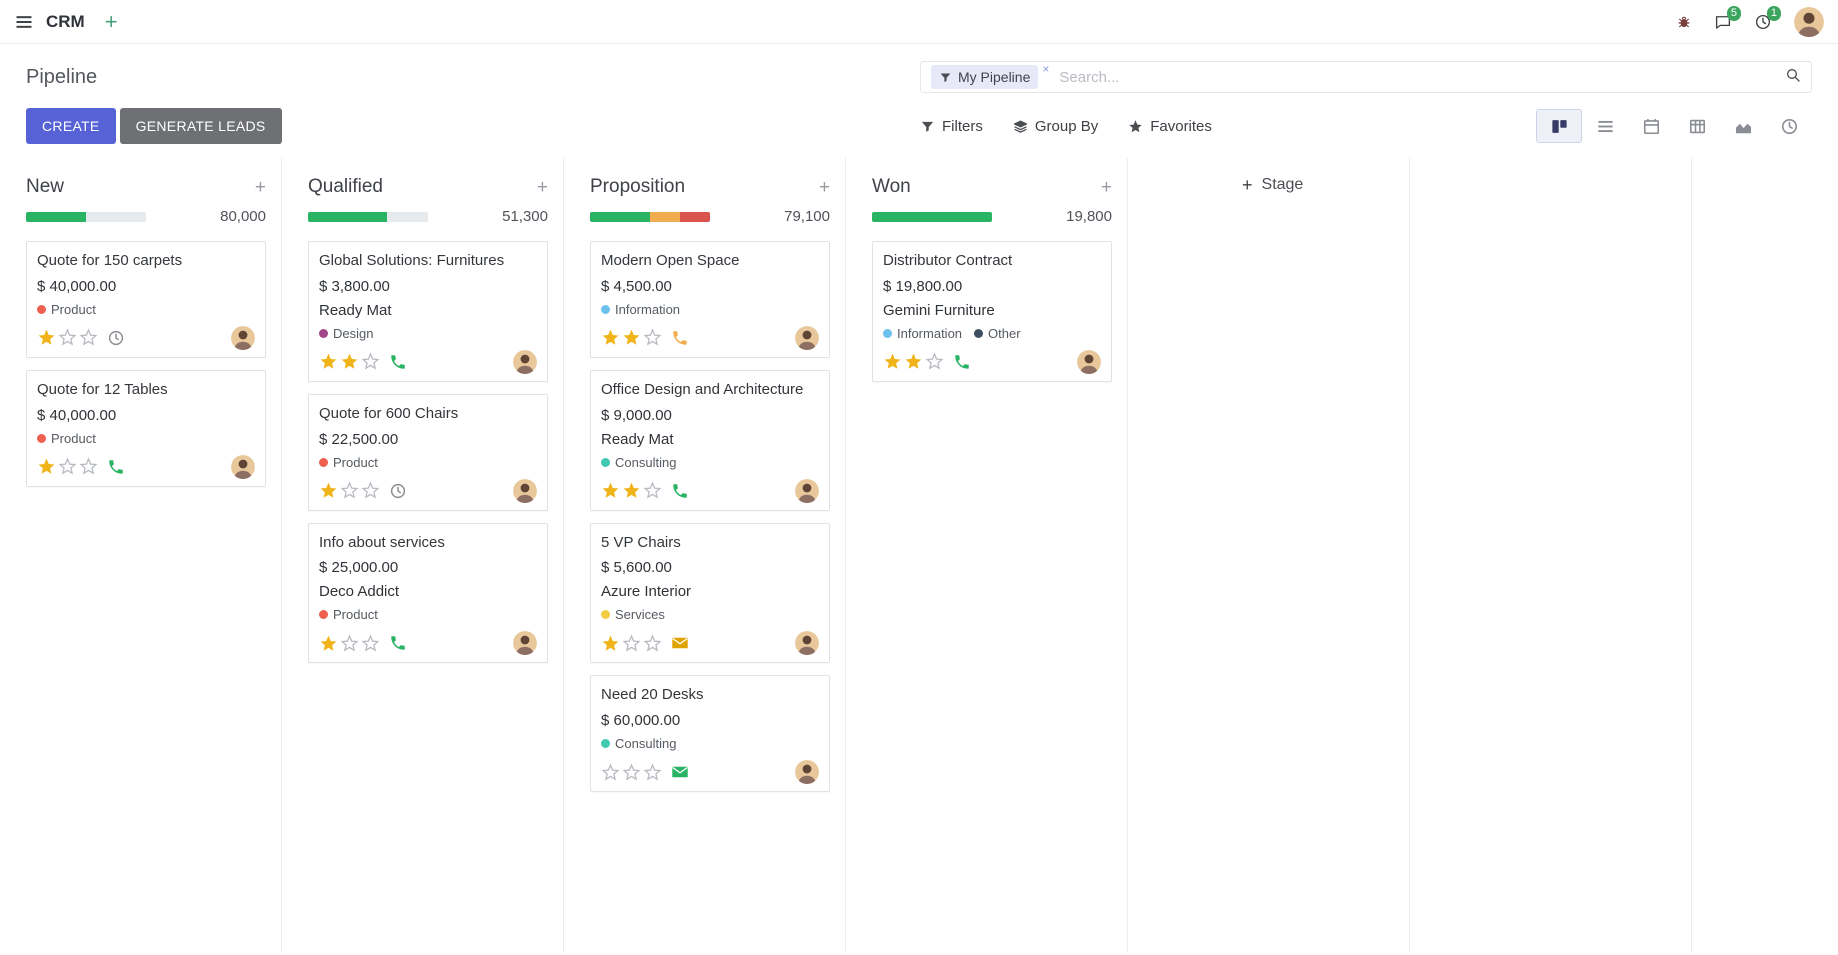 The image size is (1838, 955). I want to click on kanban-card: Need 20 Desks $ 60,000.00 Consulting, so click(710, 733).